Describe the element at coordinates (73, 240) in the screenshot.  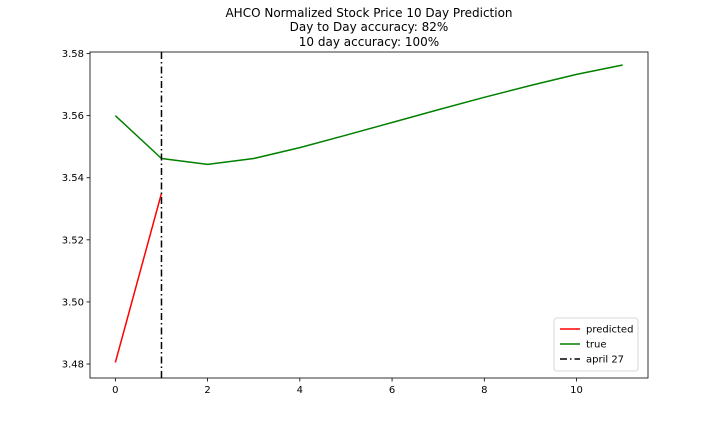
I see `y-tick-label: 3.52` at that location.